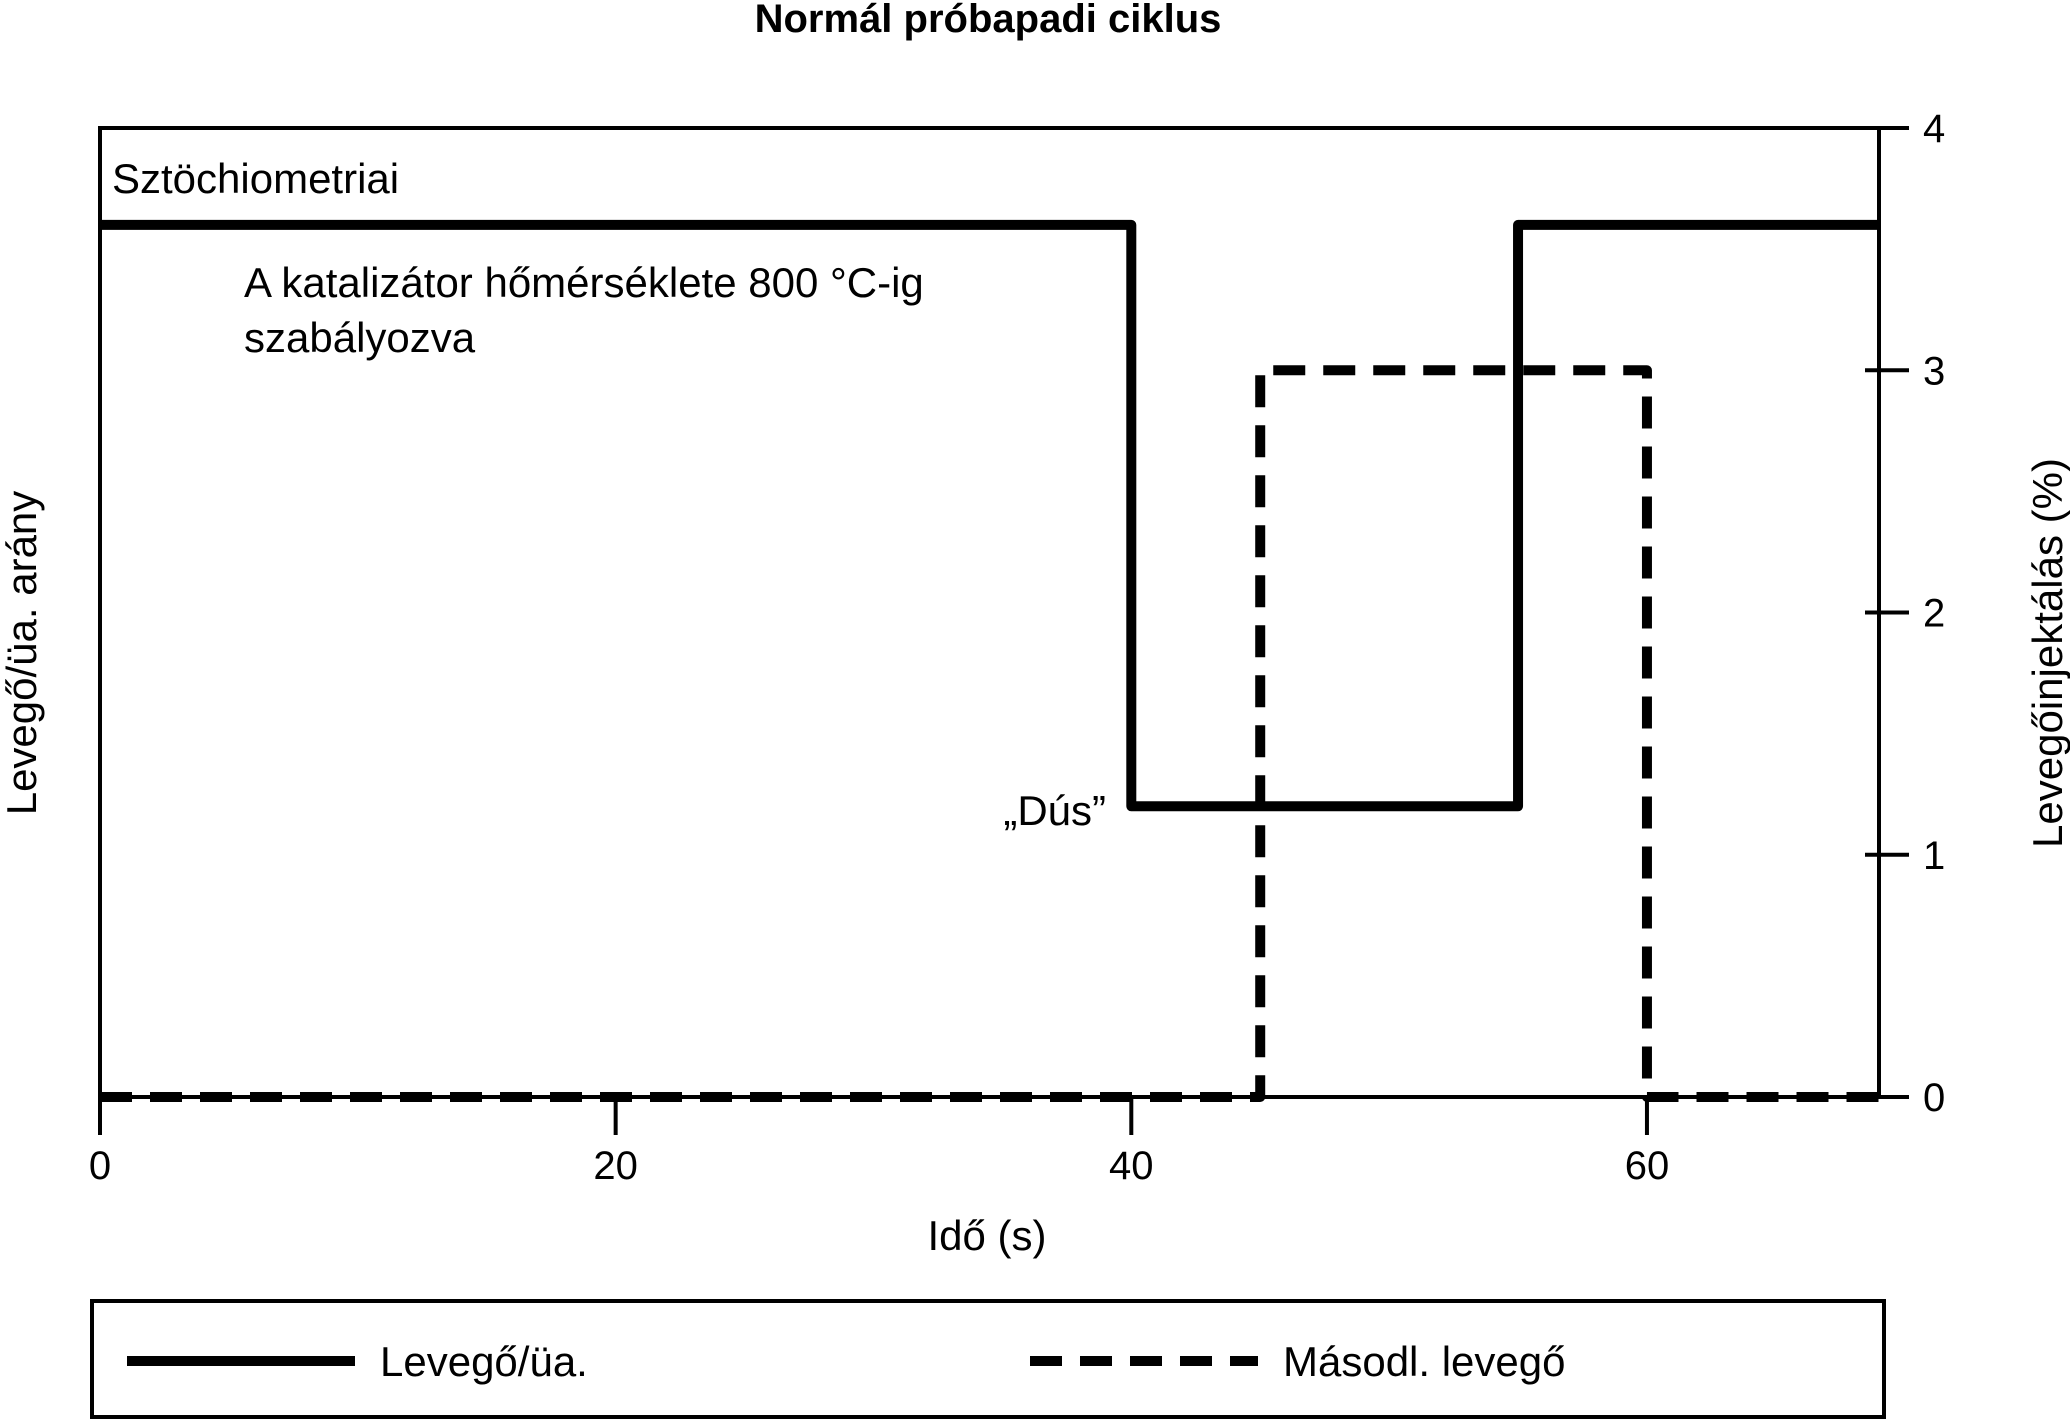  I want to click on x-tick-label: 60, so click(1647, 1166).